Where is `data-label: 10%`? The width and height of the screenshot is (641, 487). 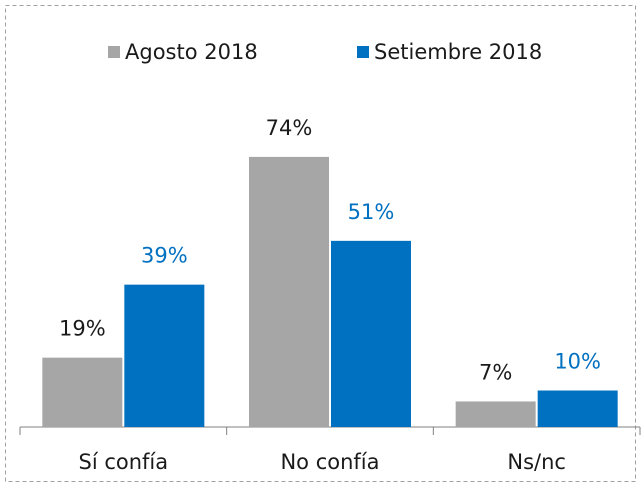 data-label: 10% is located at coordinates (577, 362).